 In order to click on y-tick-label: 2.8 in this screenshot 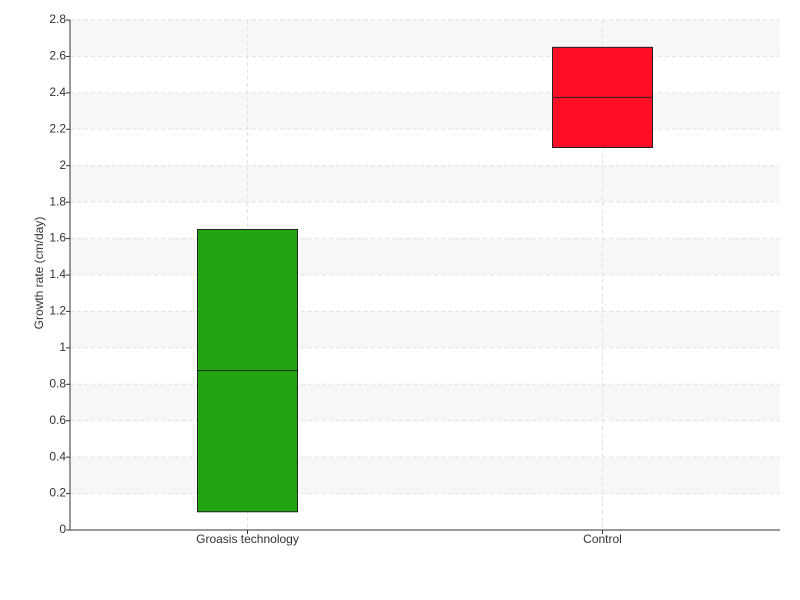, I will do `click(57, 19)`.